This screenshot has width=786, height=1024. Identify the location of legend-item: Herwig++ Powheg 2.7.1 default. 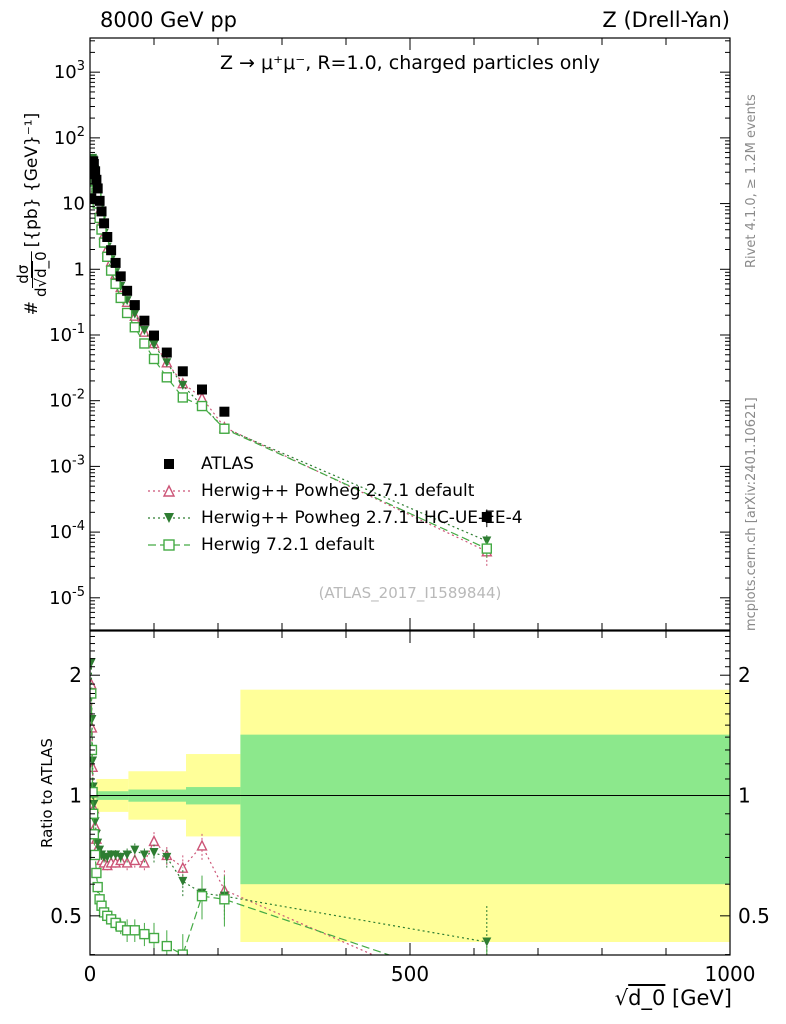
(334, 490).